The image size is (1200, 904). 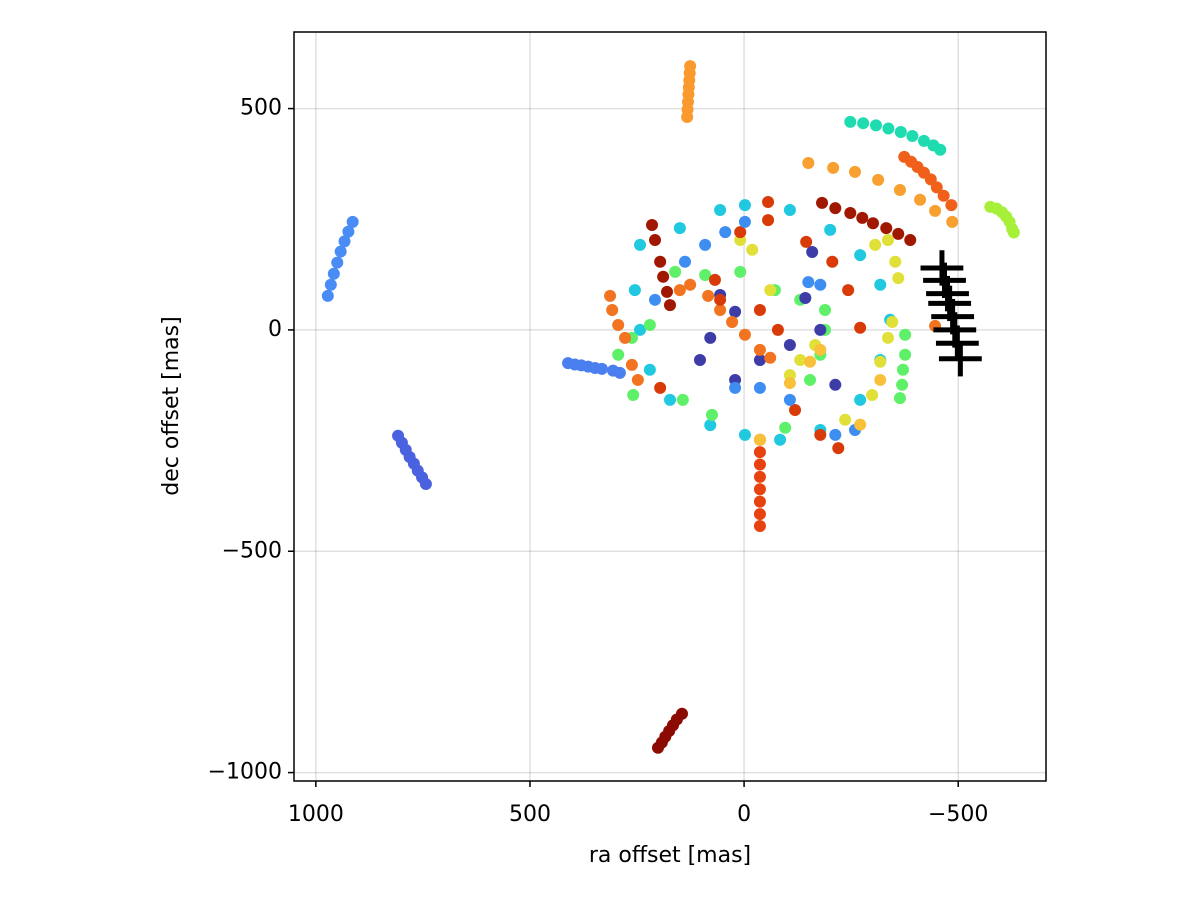 I want to click on x-tick-label: 500, so click(x=530, y=814).